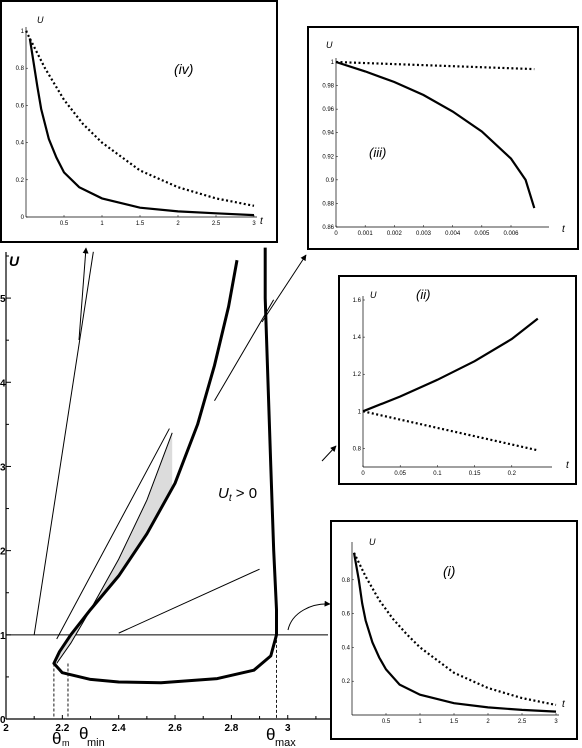 This screenshot has height=748, width=582. Describe the element at coordinates (175, 728) in the screenshot. I see `main-x-tick-label: 2.6` at that location.